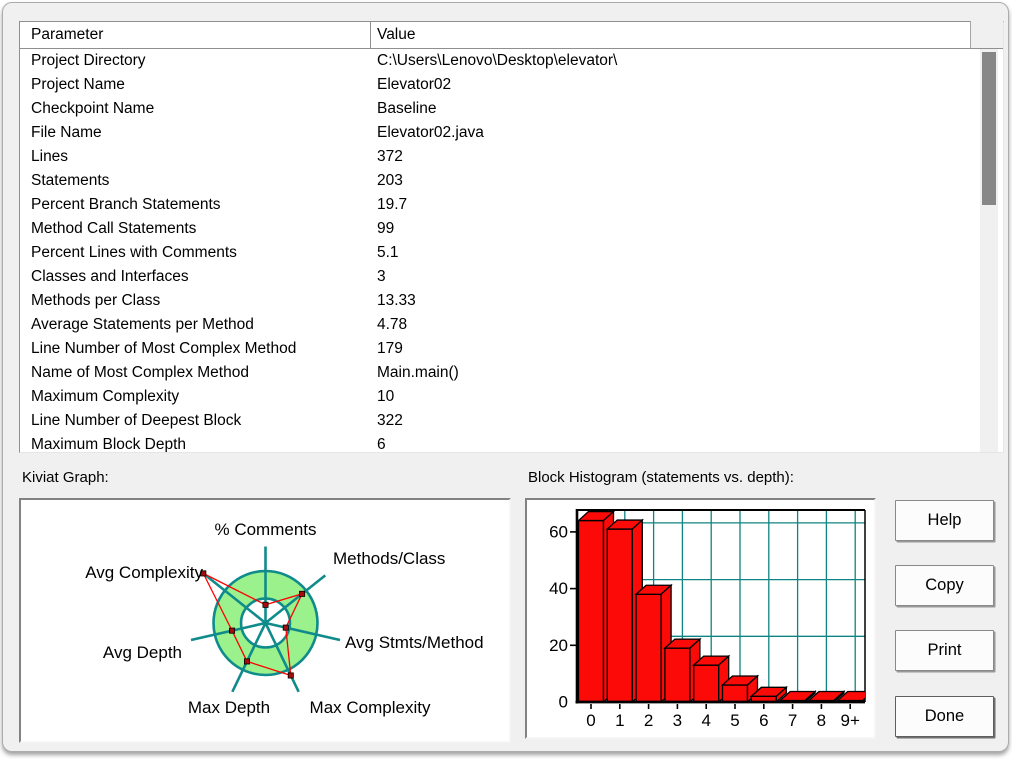  I want to click on parameter-cell: Methods per Class, so click(96, 300).